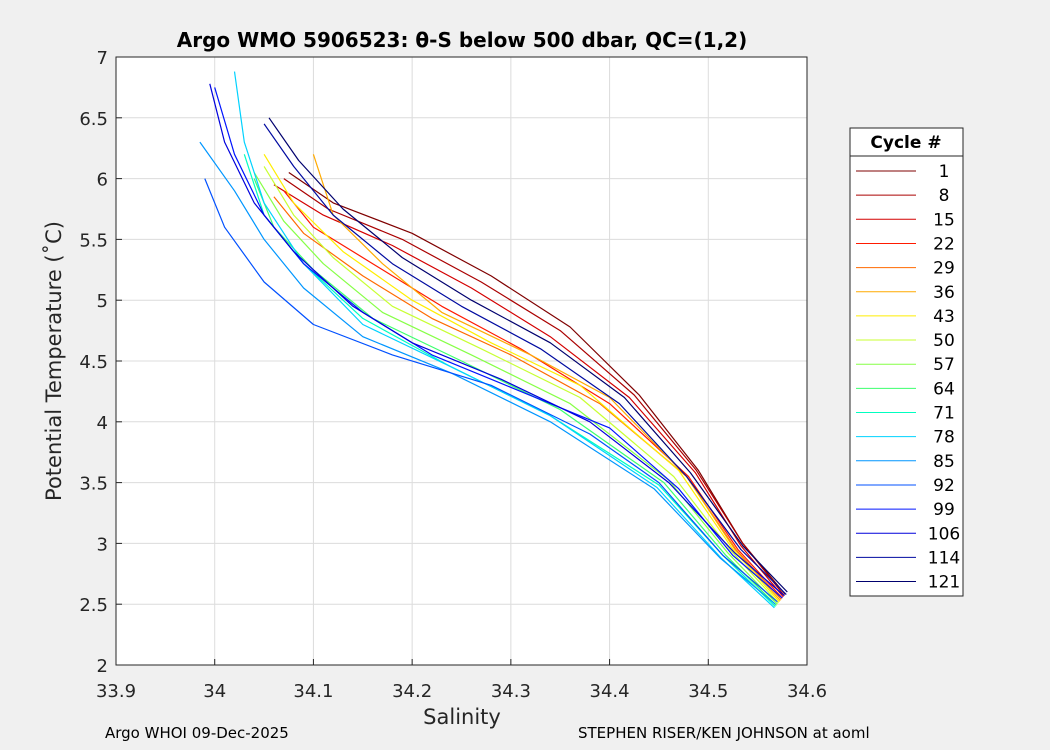 This screenshot has width=1050, height=750. What do you see at coordinates (102, 180) in the screenshot?
I see `y-tick-label: 6` at bounding box center [102, 180].